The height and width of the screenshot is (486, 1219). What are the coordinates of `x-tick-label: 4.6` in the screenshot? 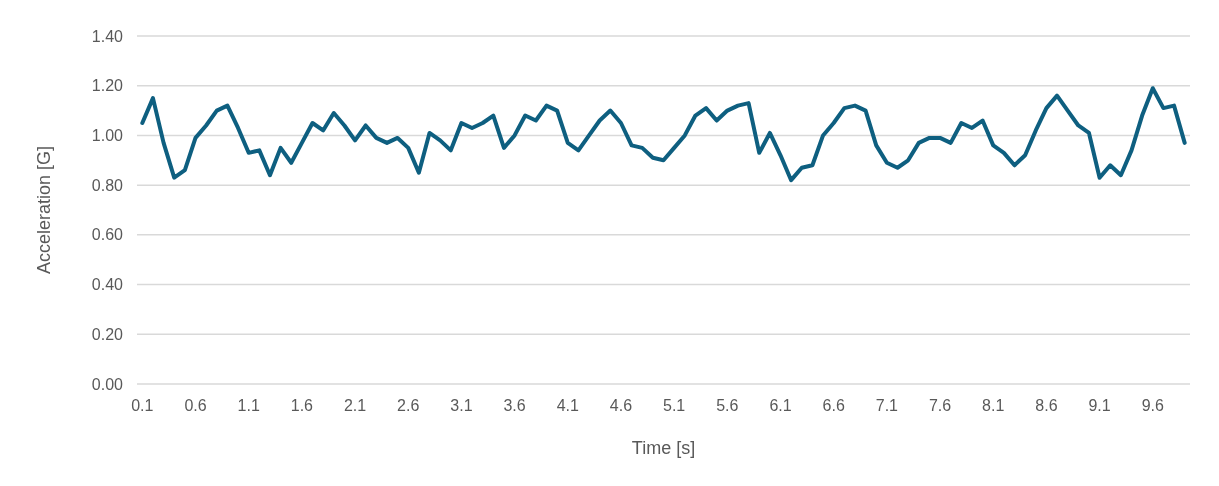 It's located at (621, 405).